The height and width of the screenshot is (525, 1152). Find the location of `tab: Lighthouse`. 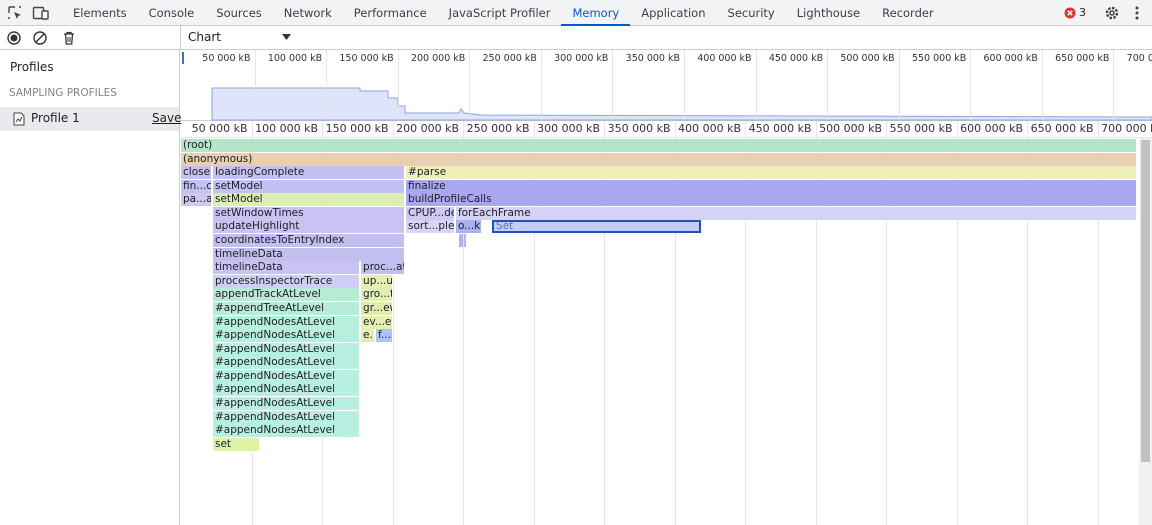

tab: Lighthouse is located at coordinates (828, 13).